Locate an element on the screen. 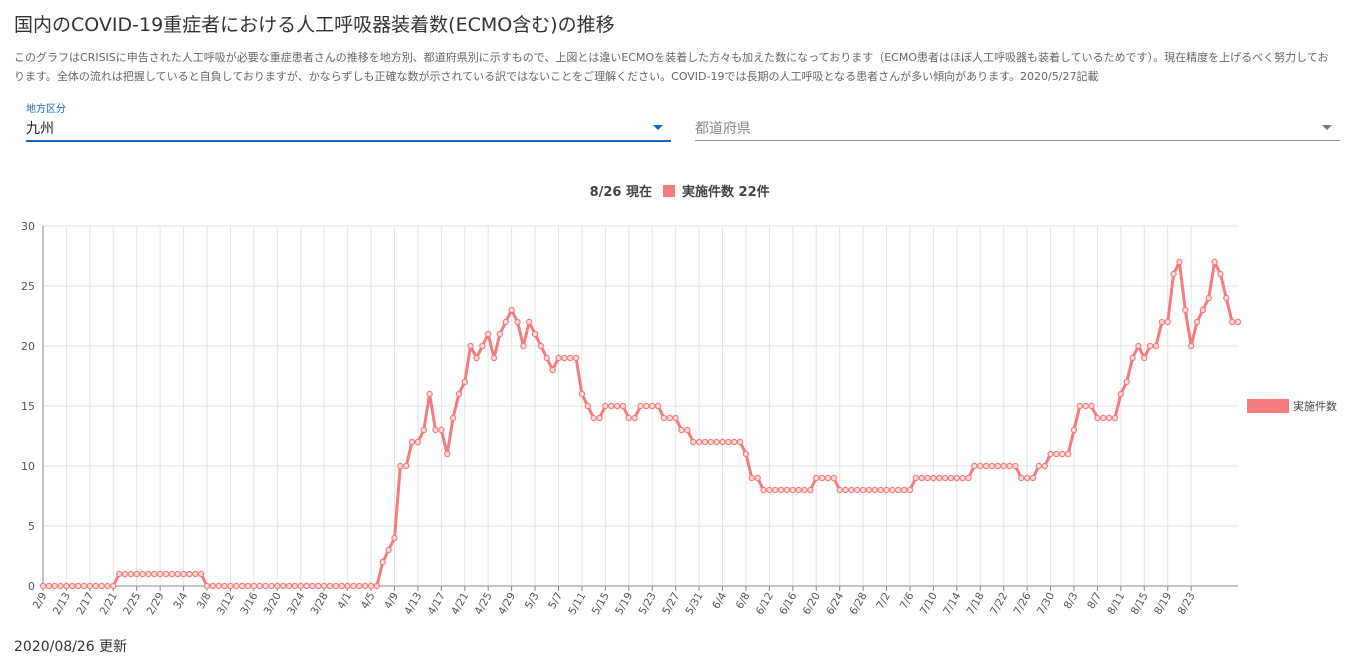 Image resolution: width=1345 pixels, height=670 pixels. y-tick-label: 20 is located at coordinates (28, 346).